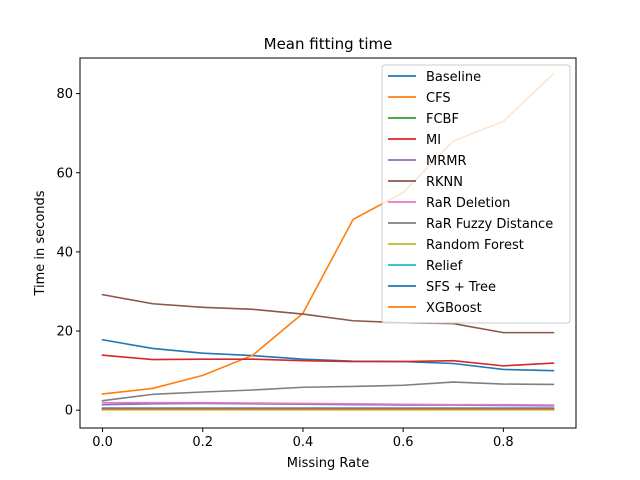 Image resolution: width=640 pixels, height=480 pixels. I want to click on x-tick-label: 0.8, so click(503, 442).